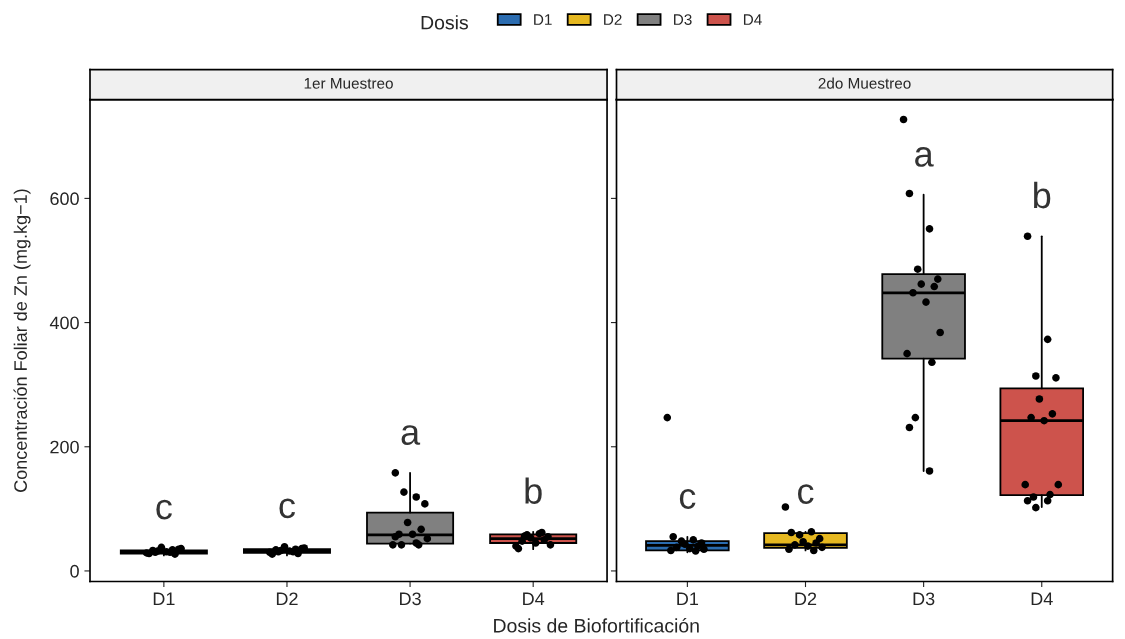  What do you see at coordinates (64, 199) in the screenshot?
I see `y-tick-label: 600` at bounding box center [64, 199].